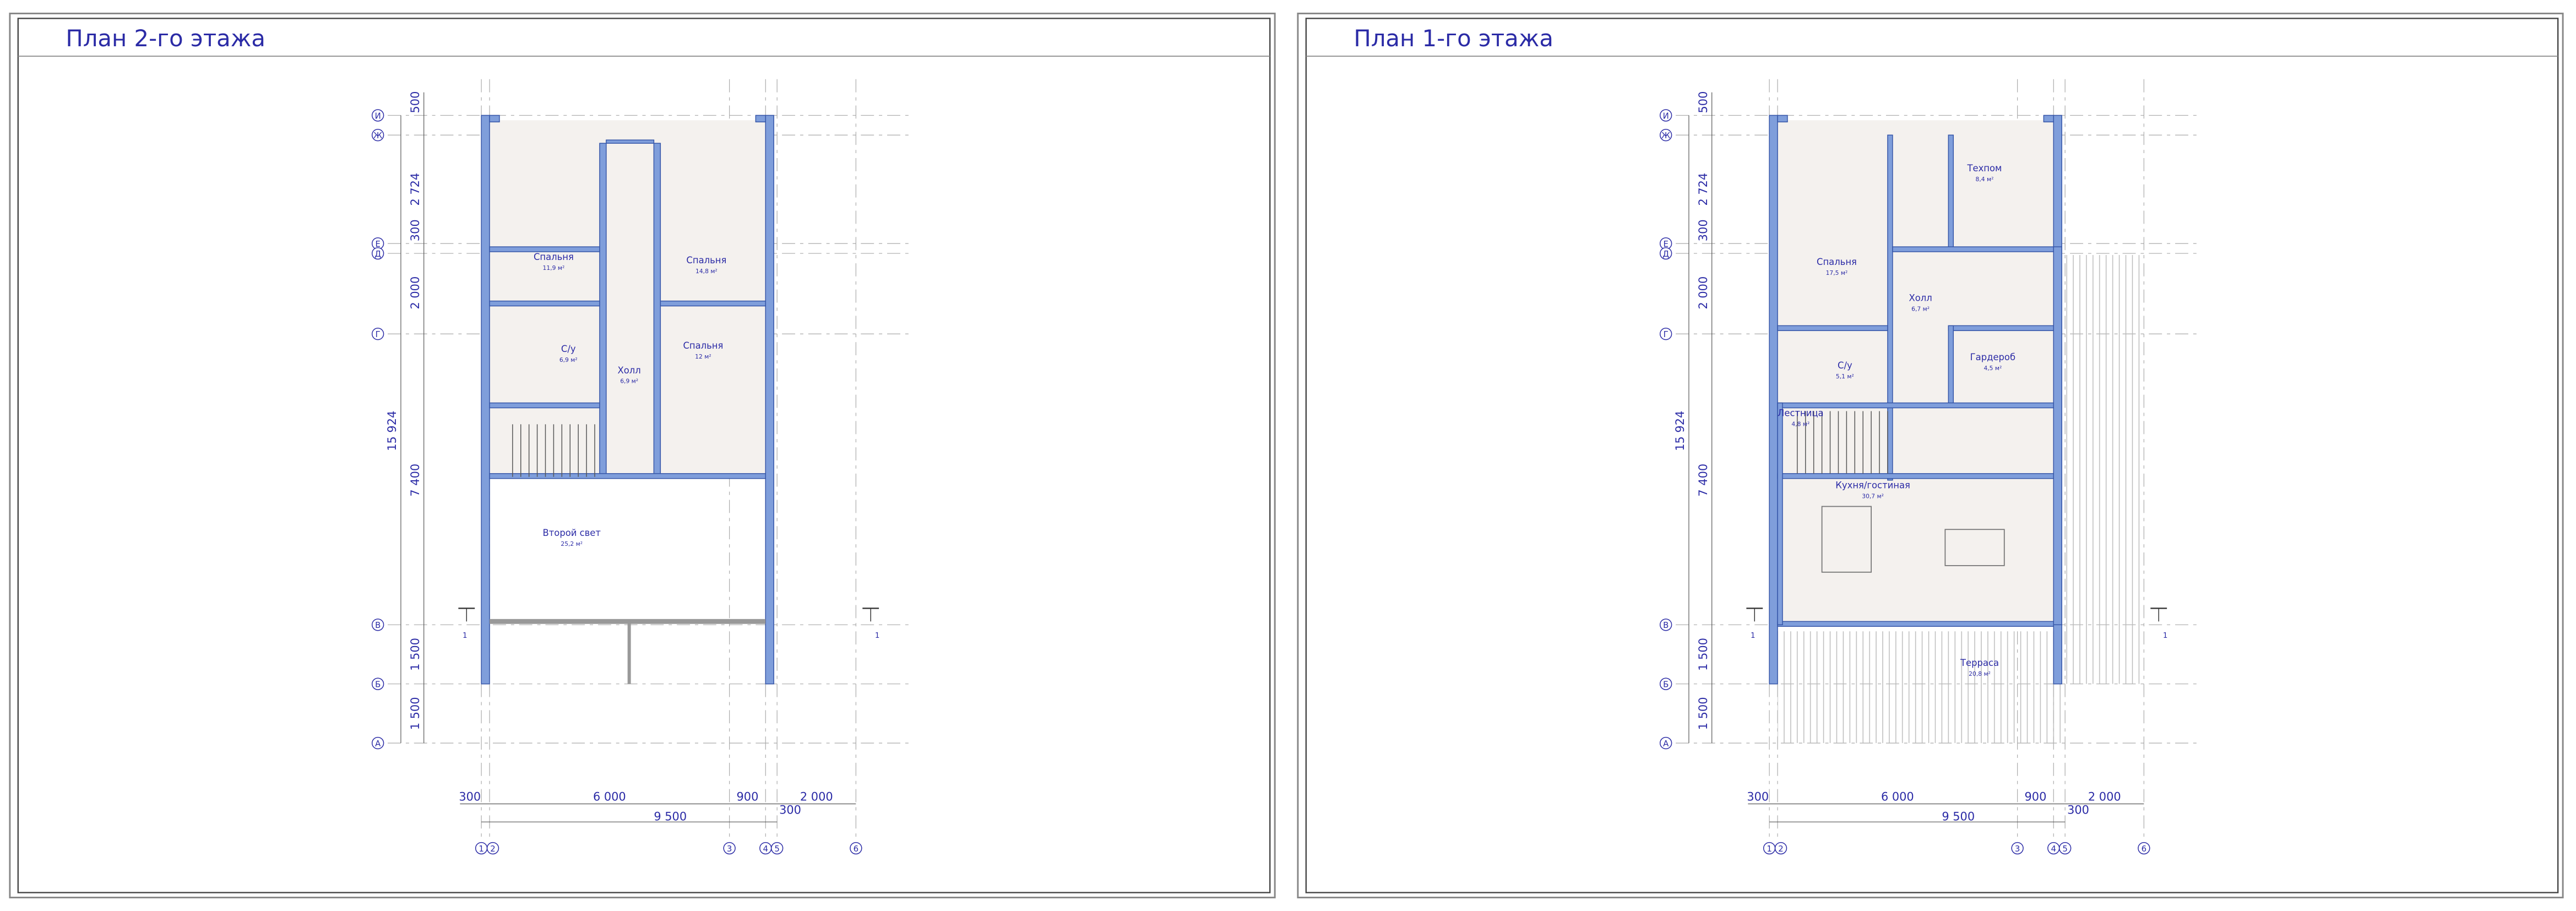  Describe the element at coordinates (703, 356) in the screenshot. I see `room-area: 12 м²` at that location.